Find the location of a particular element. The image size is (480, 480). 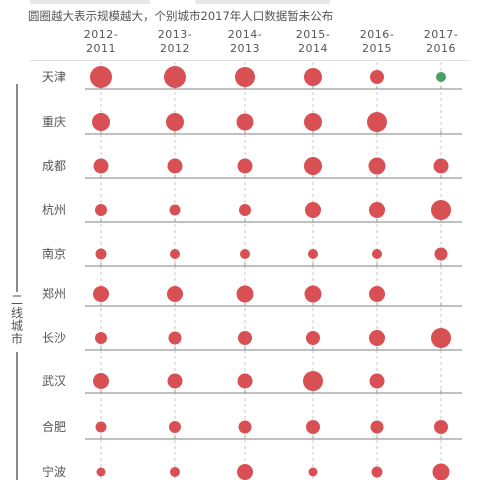

bubble-mark-unpublished is located at coordinates (441, 77).